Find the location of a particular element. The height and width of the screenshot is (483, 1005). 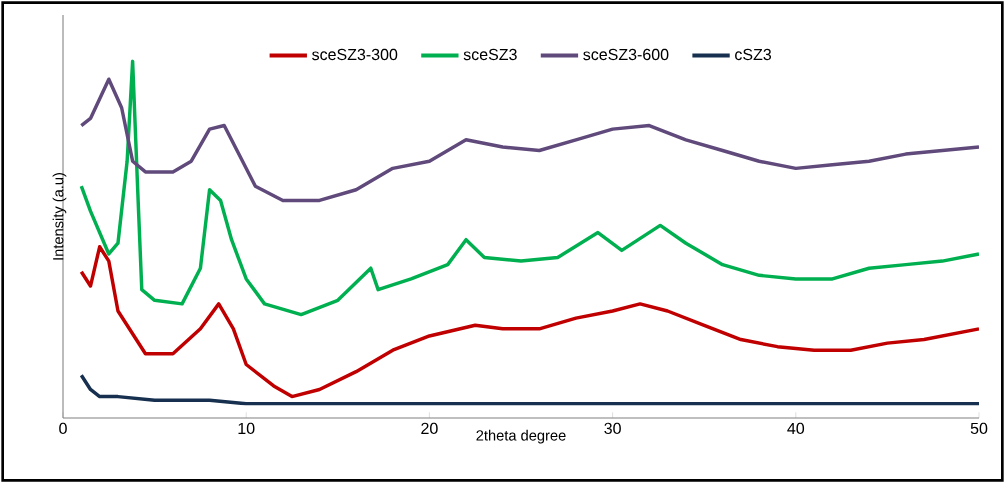

x-tick-label: 40 is located at coordinates (796, 428).